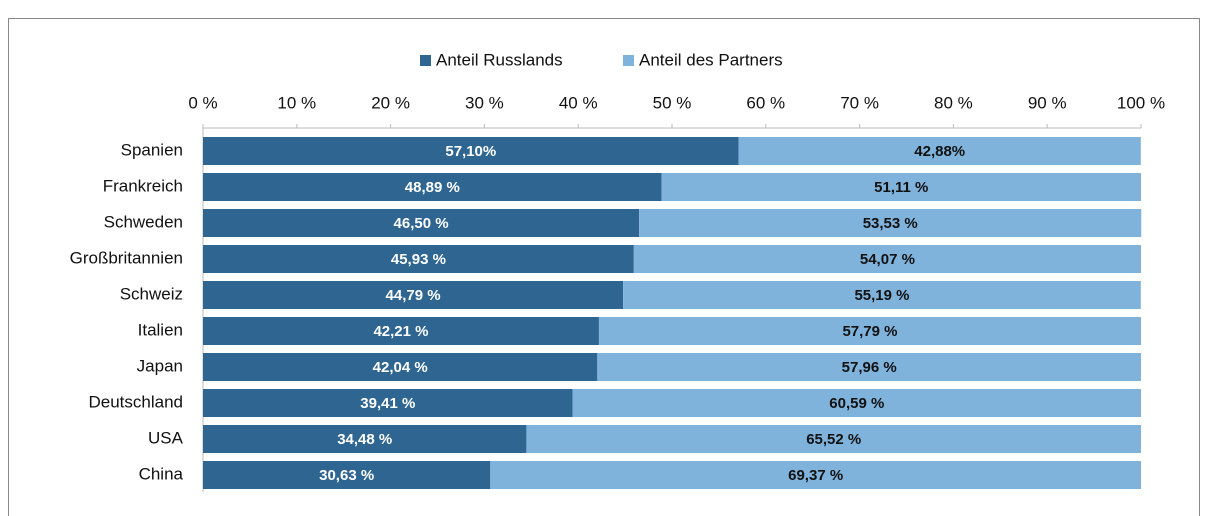 This screenshot has height=516, width=1205. I want to click on value-label: 65,52 %, so click(833, 439).